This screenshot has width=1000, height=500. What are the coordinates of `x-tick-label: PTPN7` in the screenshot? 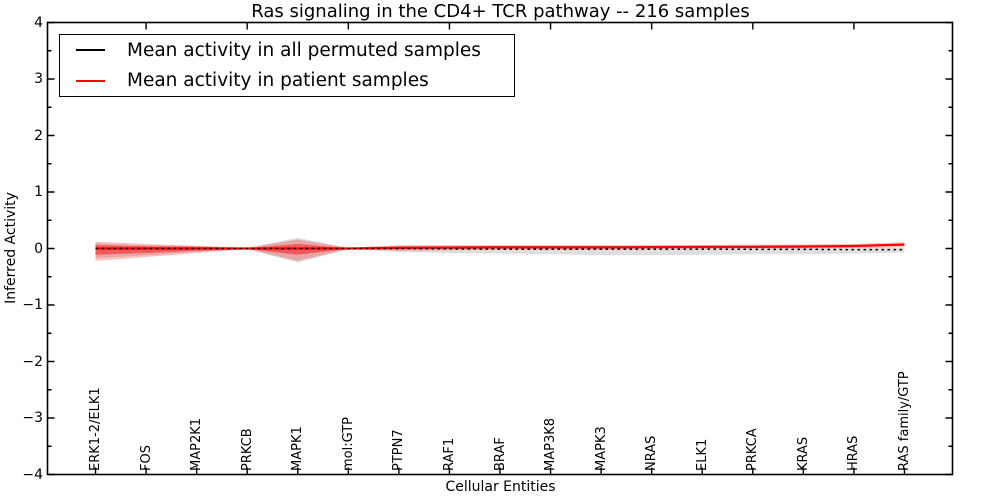 It's located at (399, 449).